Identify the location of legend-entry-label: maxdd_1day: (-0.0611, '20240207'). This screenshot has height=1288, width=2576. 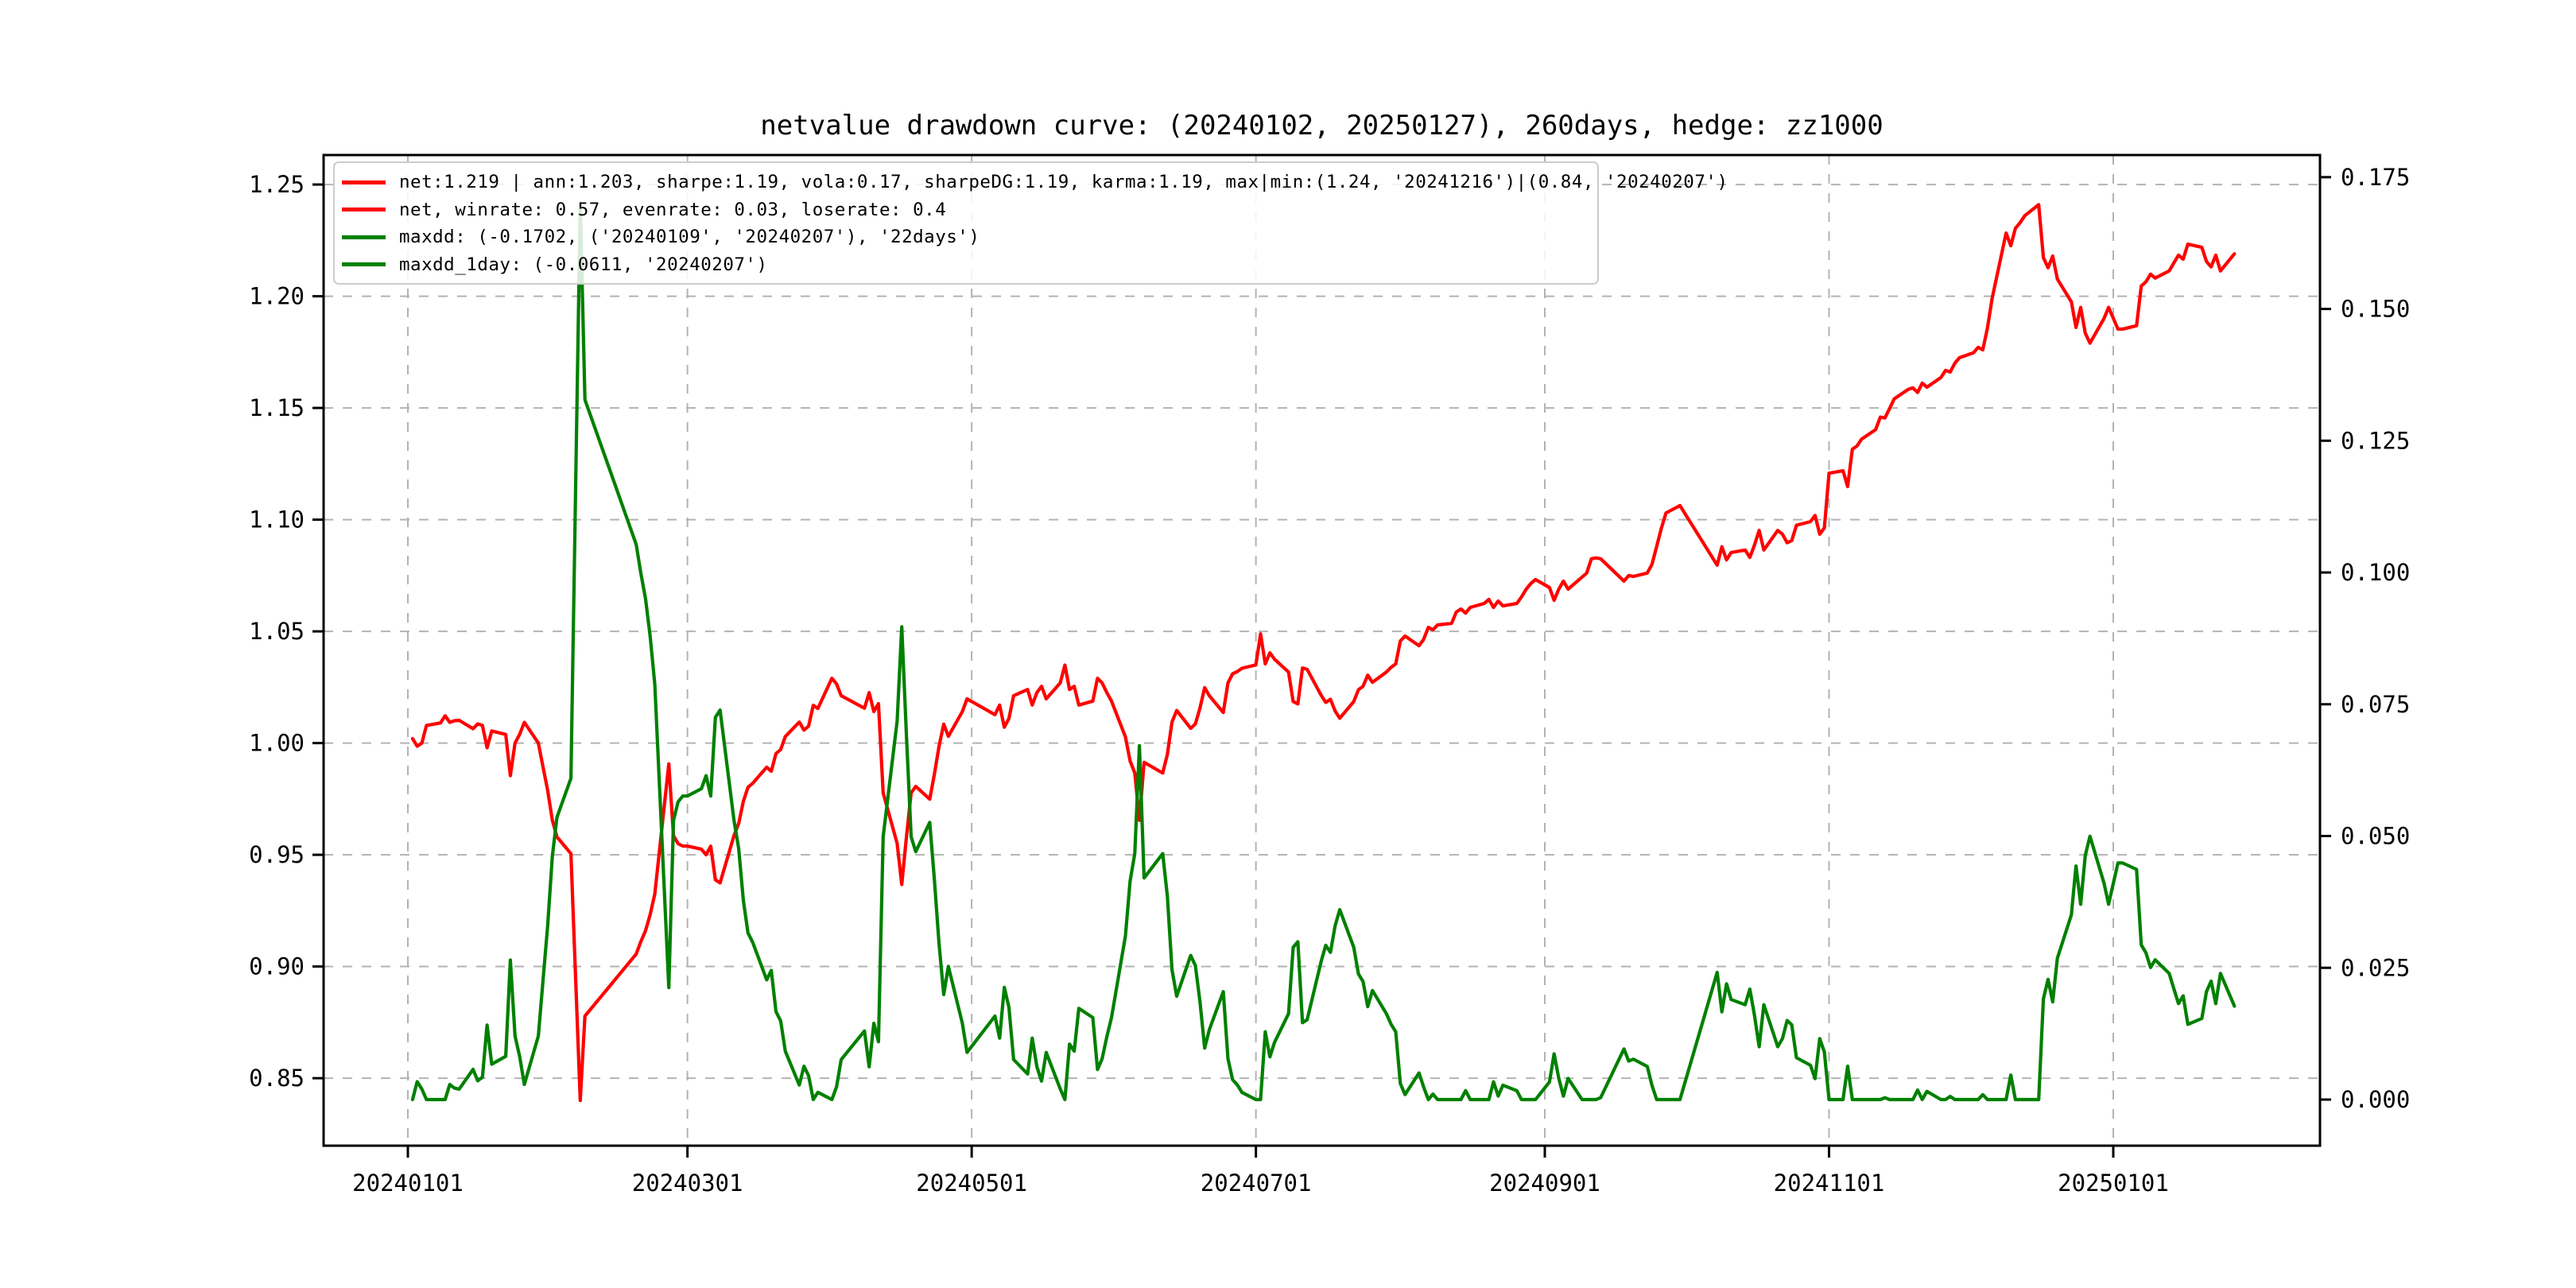
(584, 264).